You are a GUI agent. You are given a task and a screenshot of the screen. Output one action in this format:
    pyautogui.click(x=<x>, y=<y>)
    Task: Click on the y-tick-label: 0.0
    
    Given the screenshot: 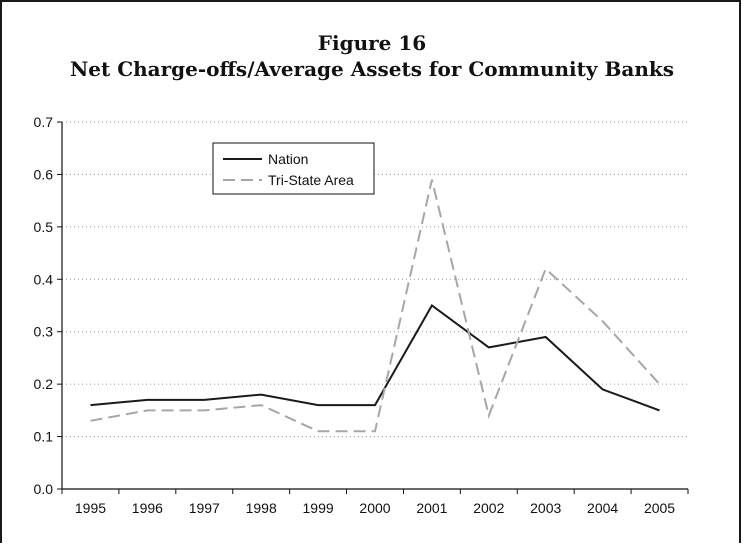 What is the action you would take?
    pyautogui.click(x=44, y=489)
    